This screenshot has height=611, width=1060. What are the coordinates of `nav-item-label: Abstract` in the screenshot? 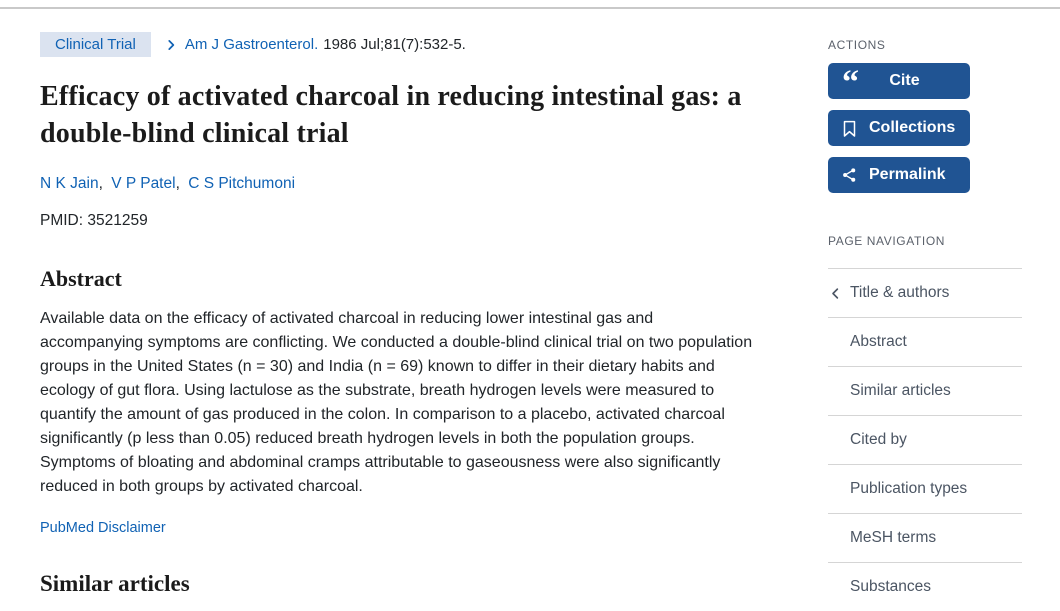 It's located at (878, 341).